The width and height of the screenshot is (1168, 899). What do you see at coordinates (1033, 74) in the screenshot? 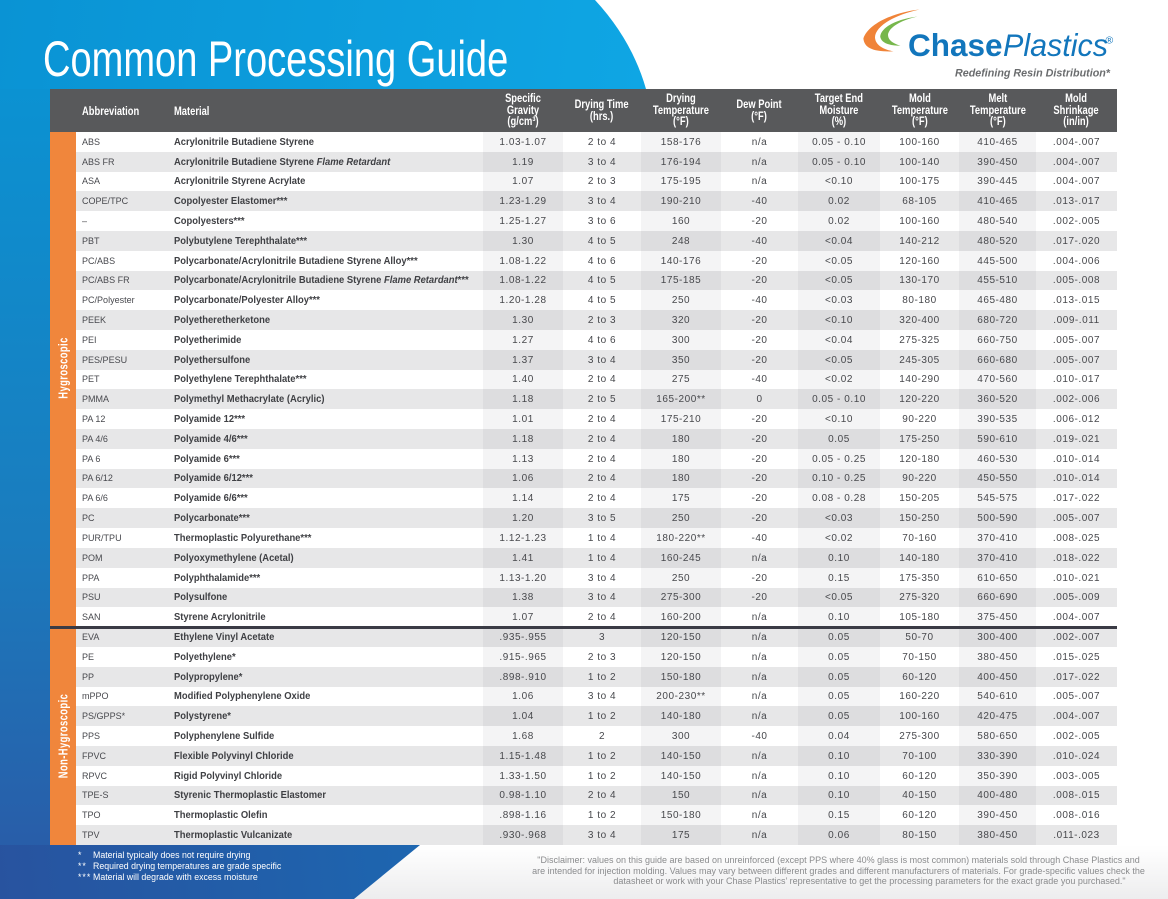
I see `svg-text: Redefining Resin Distribution*` at bounding box center [1033, 74].